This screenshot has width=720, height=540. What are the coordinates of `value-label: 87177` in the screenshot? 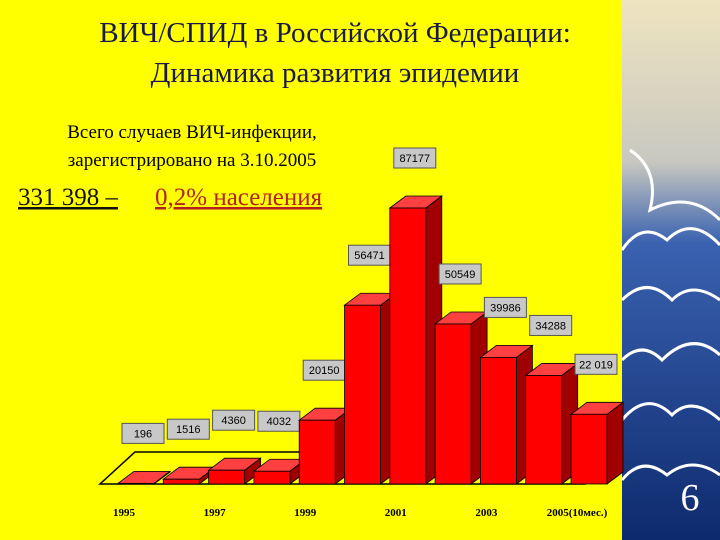 It's located at (415, 159).